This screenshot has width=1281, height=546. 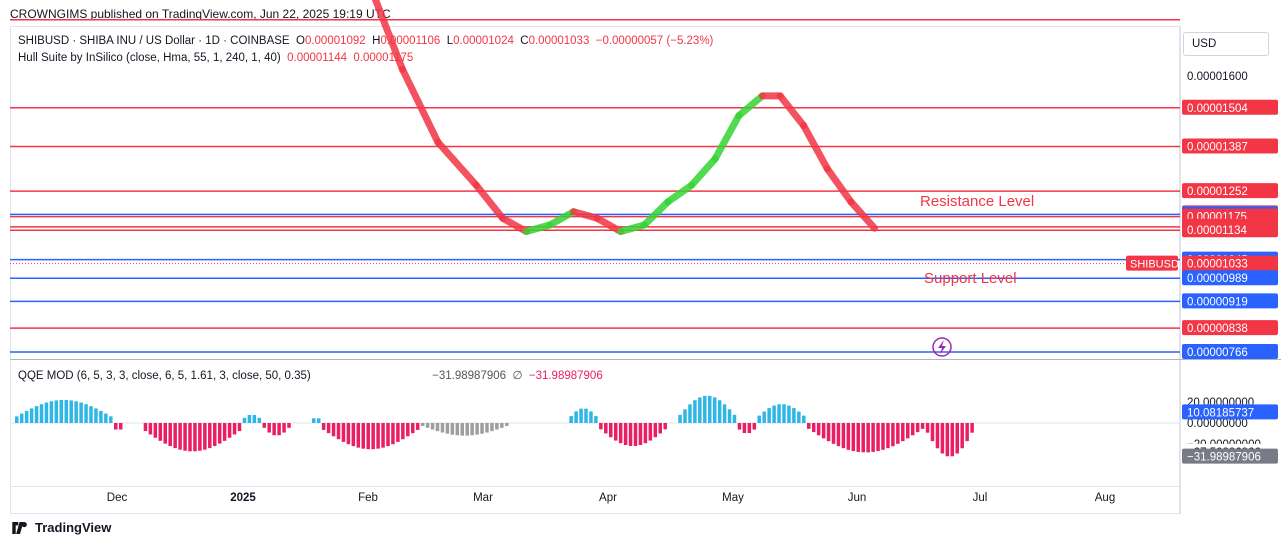 I want to click on price-badge-label-11: 0.00000919, so click(x=1217, y=302).